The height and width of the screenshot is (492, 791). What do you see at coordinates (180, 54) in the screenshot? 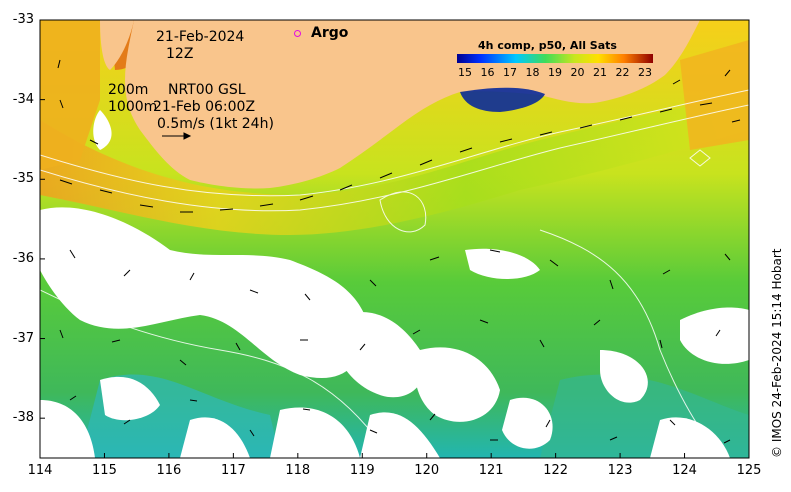
I see `map-time: 12Z` at bounding box center [180, 54].